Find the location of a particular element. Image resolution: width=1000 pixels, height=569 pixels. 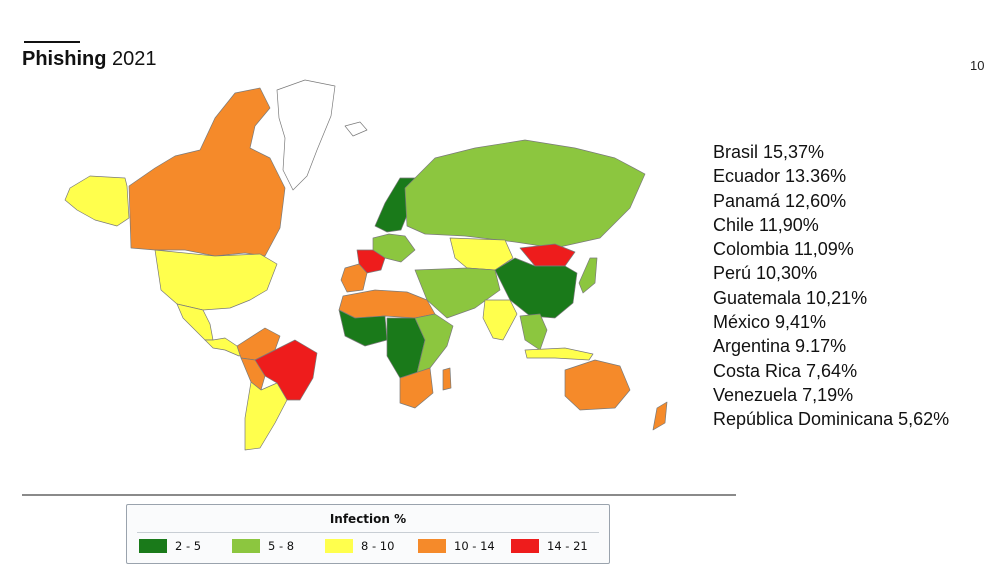

region-brazil is located at coordinates (286, 370).